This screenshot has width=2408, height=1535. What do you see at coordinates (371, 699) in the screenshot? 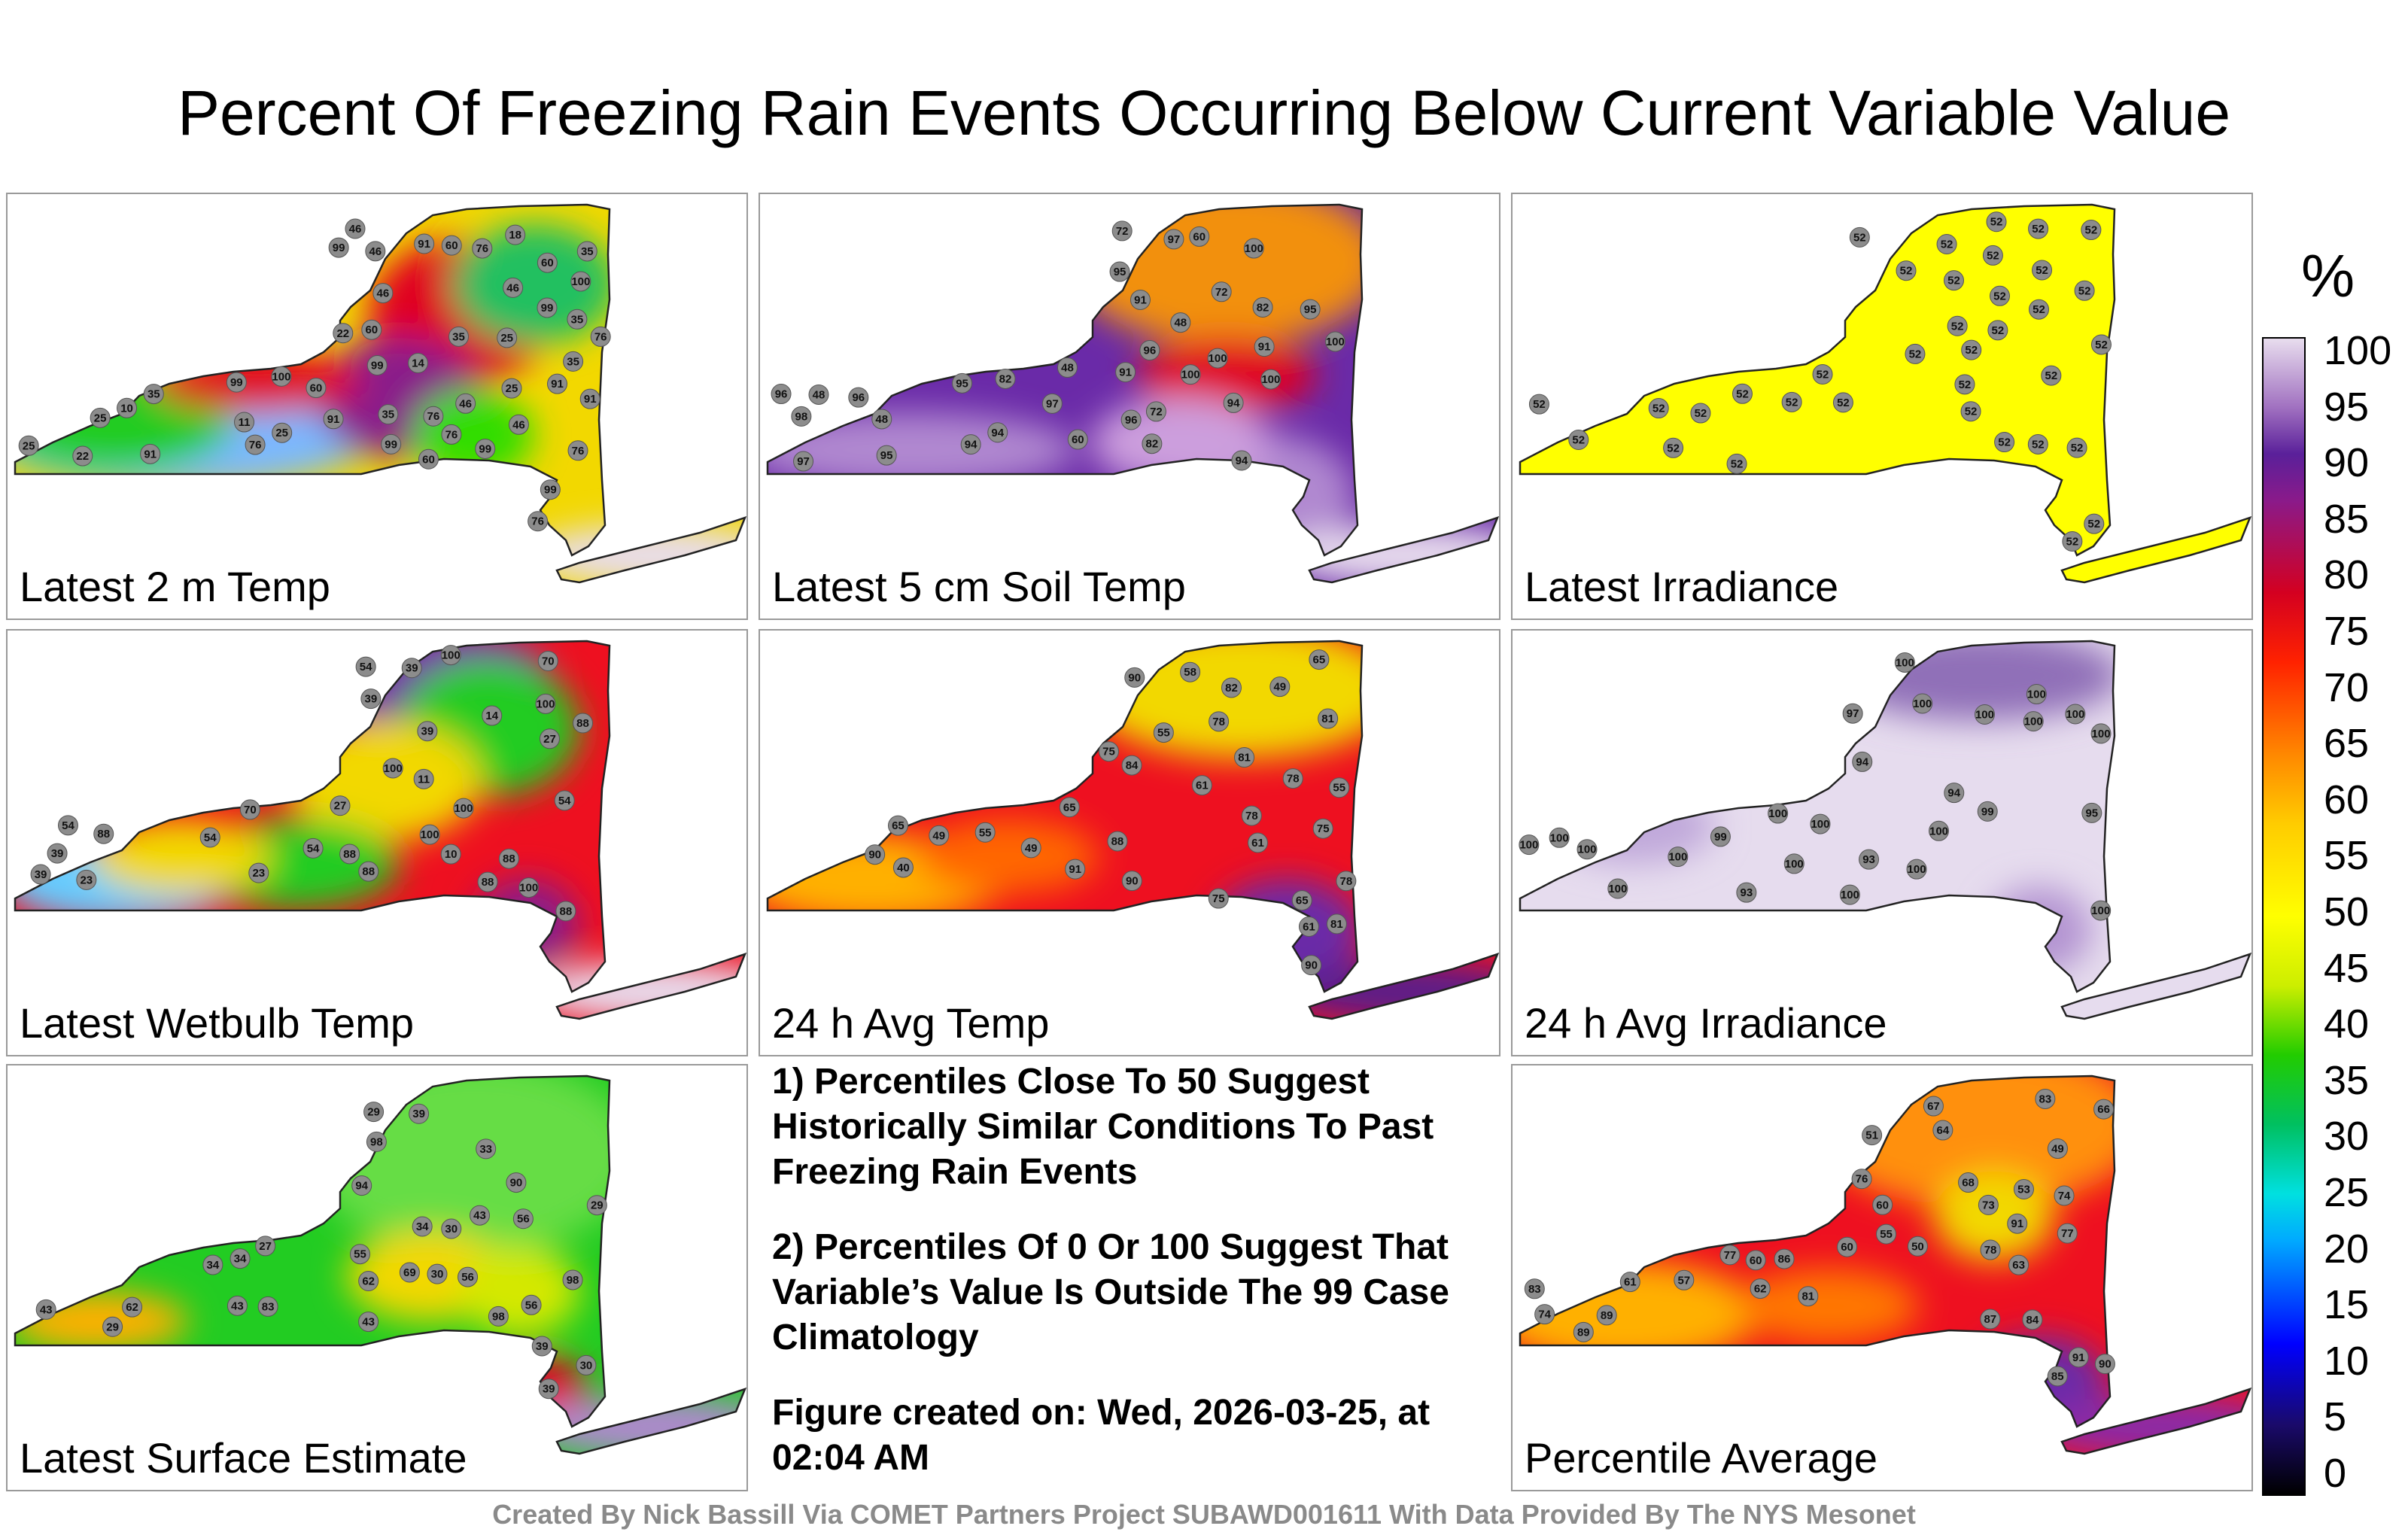
I see `station-value: 39` at bounding box center [371, 699].